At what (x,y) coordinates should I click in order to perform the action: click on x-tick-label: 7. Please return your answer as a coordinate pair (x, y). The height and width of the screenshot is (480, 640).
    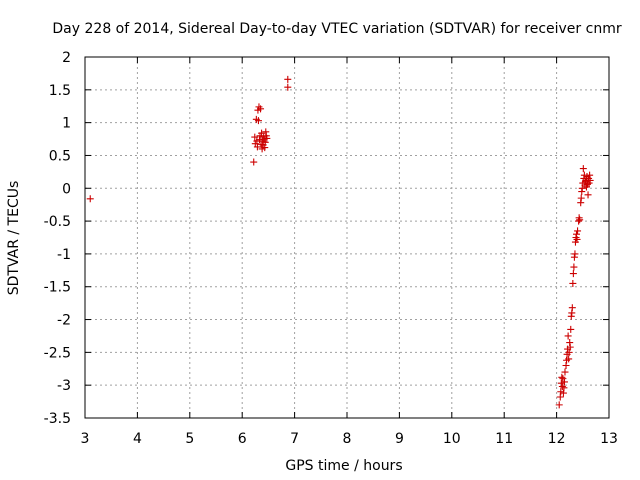
    Looking at the image, I should click on (294, 439).